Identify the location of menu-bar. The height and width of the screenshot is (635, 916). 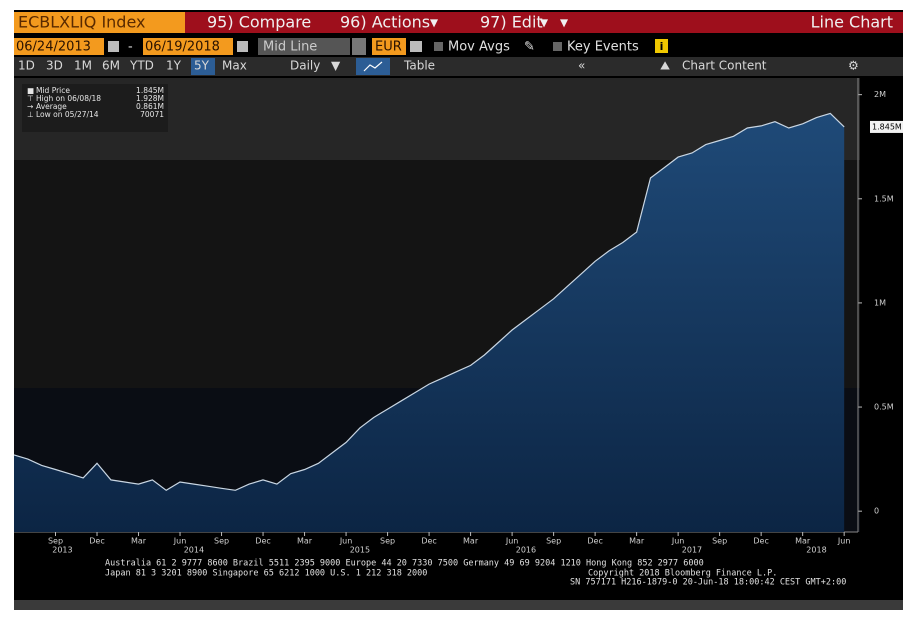
(544, 22).